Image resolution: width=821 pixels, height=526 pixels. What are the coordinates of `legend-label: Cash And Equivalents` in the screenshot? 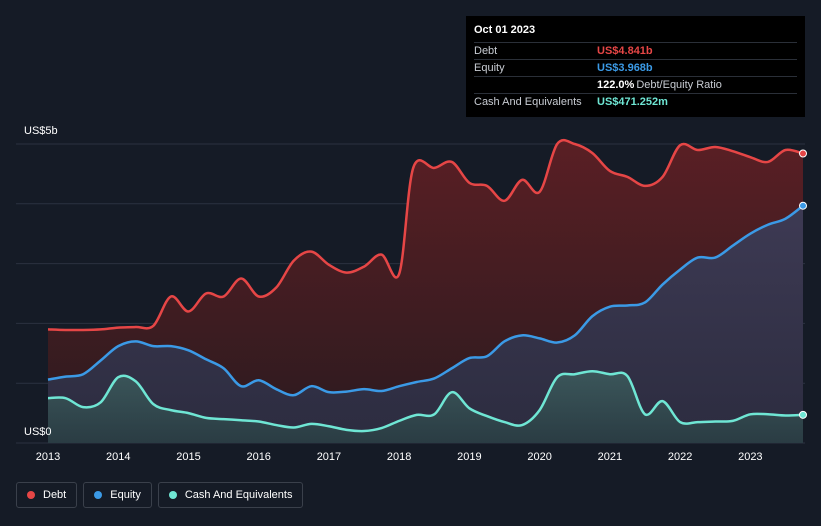 It's located at (238, 495).